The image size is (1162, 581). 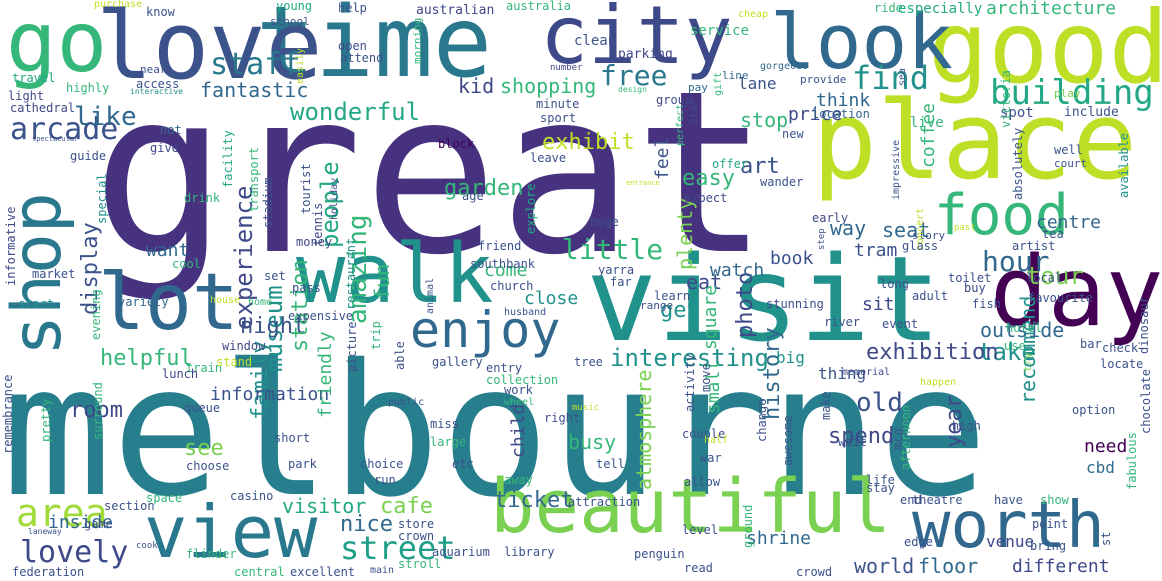 I want to click on word: need, so click(x=1106, y=446).